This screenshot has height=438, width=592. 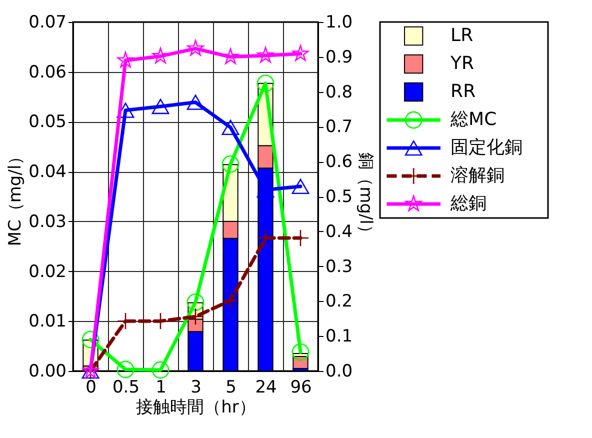 I want to click on x-tick-label: 5, so click(x=231, y=388).